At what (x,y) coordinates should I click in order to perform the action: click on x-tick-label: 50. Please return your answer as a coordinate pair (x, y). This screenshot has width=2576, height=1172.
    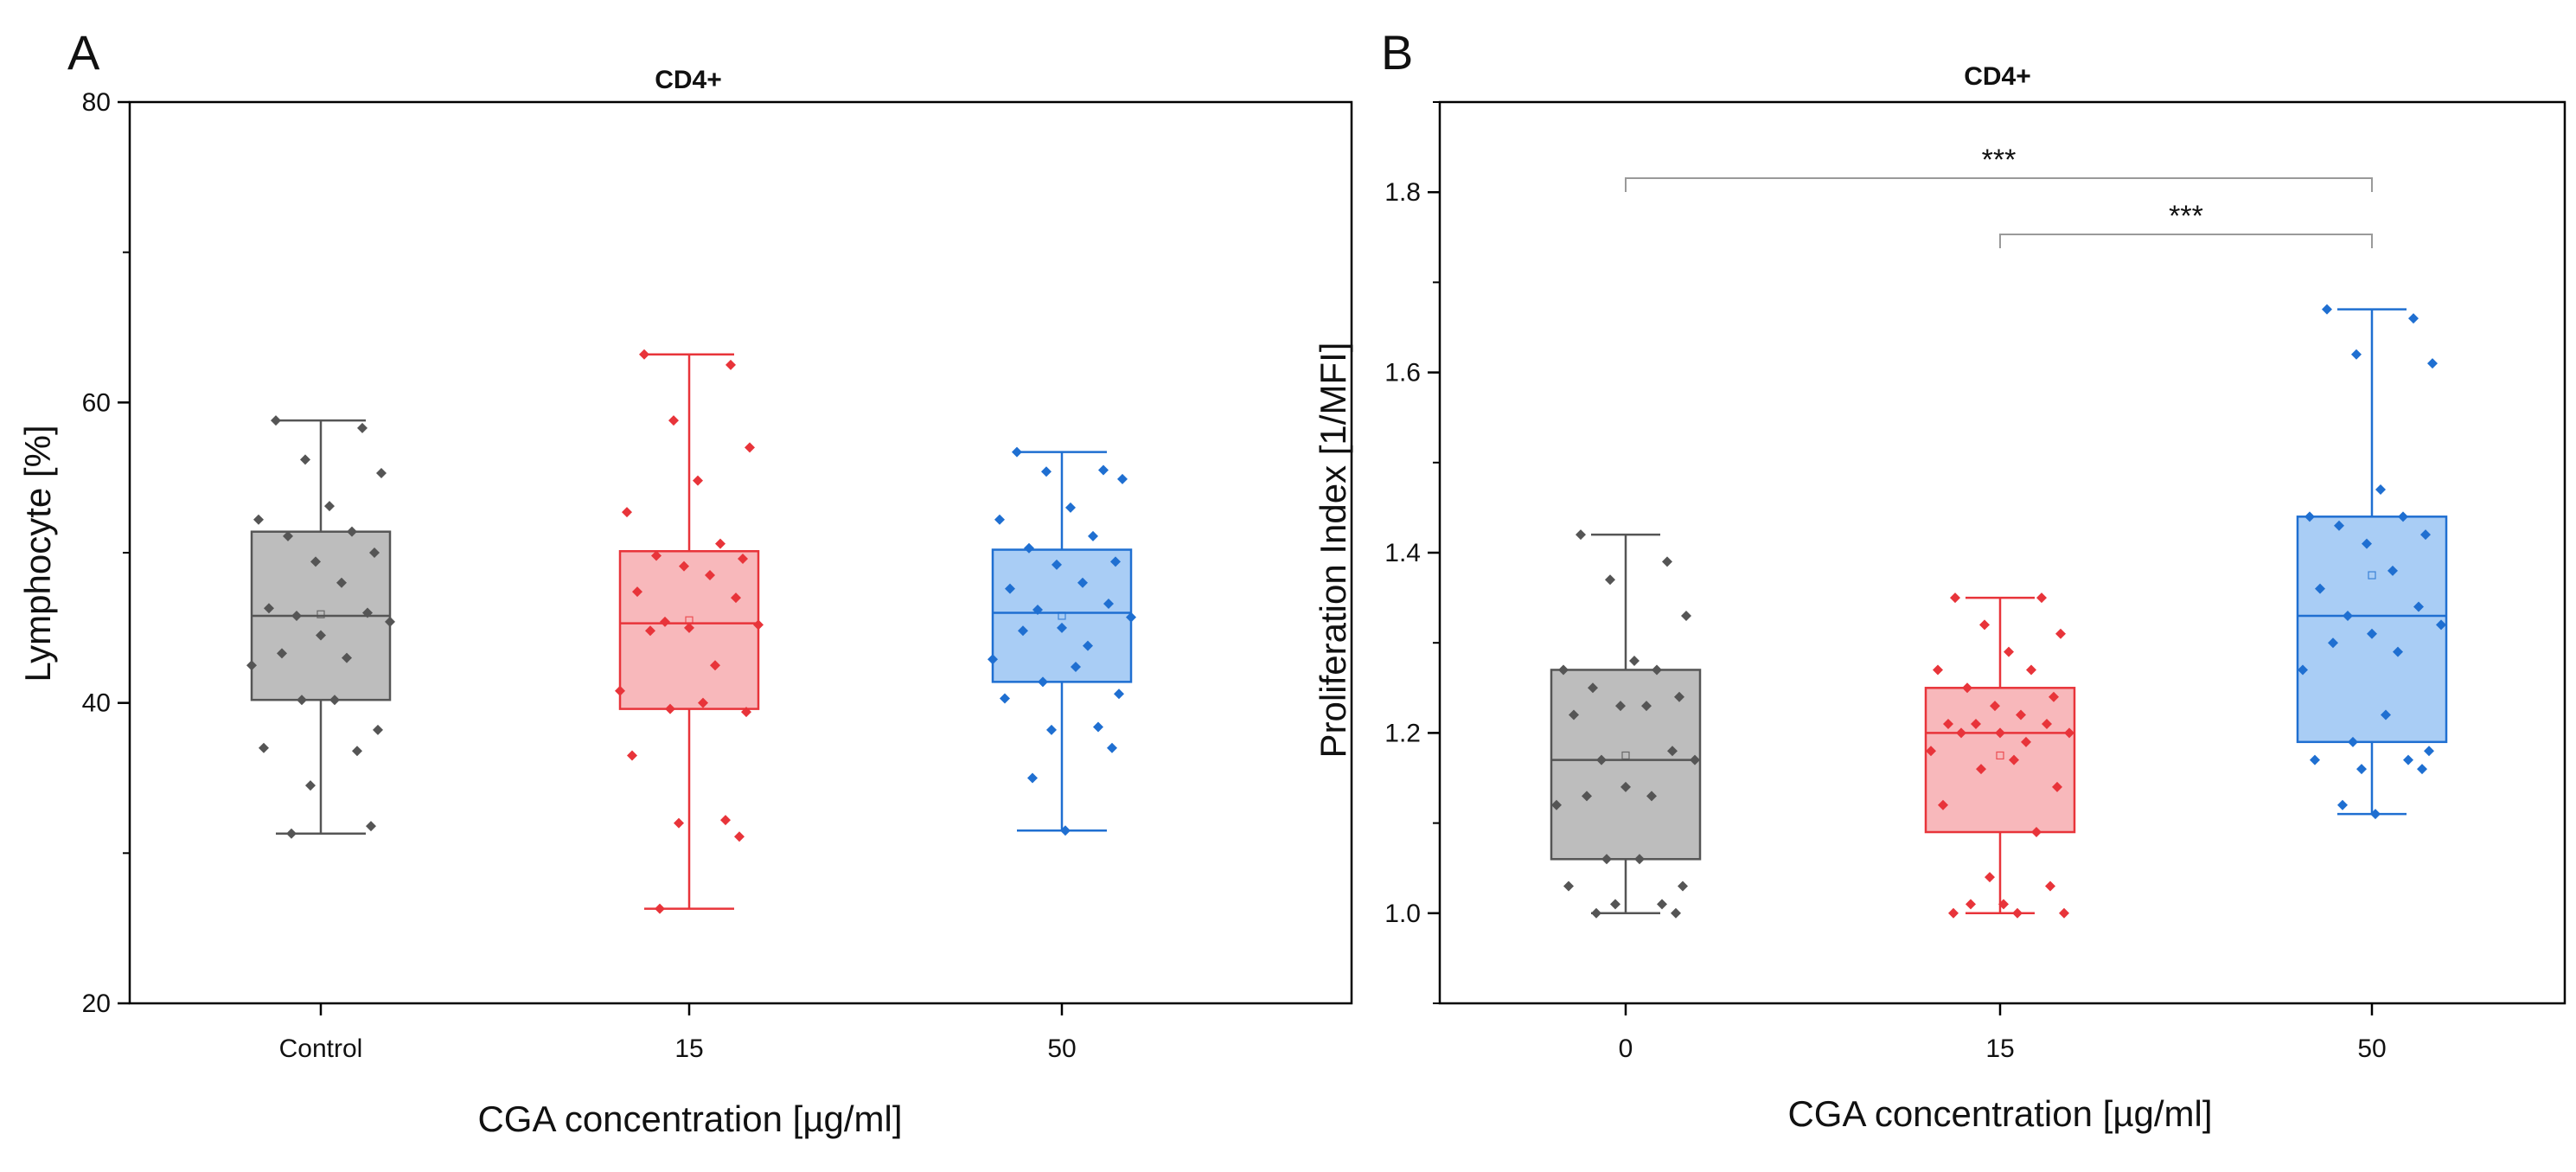
    Looking at the image, I should click on (1062, 1048).